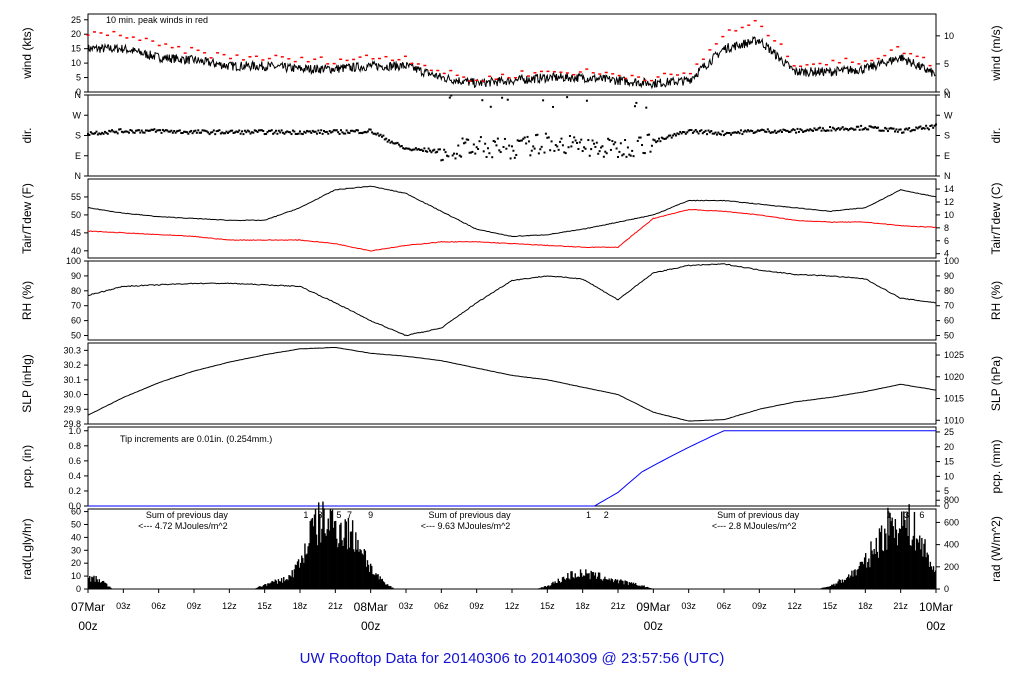 The image size is (1024, 700). I want to click on wind-ylabel-right: wind (m/s), so click(996, 53).